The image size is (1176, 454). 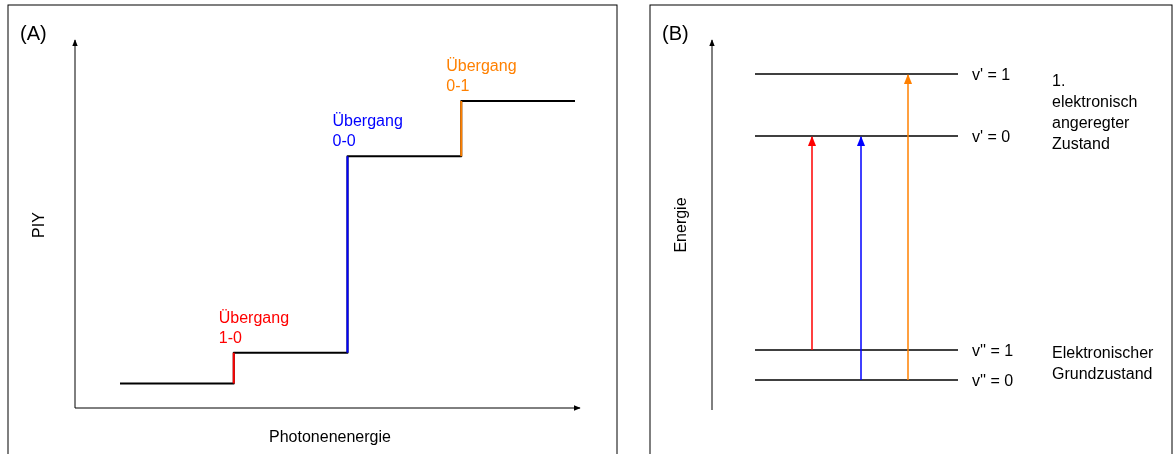 What do you see at coordinates (481, 75) in the screenshot?
I see `text: Übergang 0-1` at bounding box center [481, 75].